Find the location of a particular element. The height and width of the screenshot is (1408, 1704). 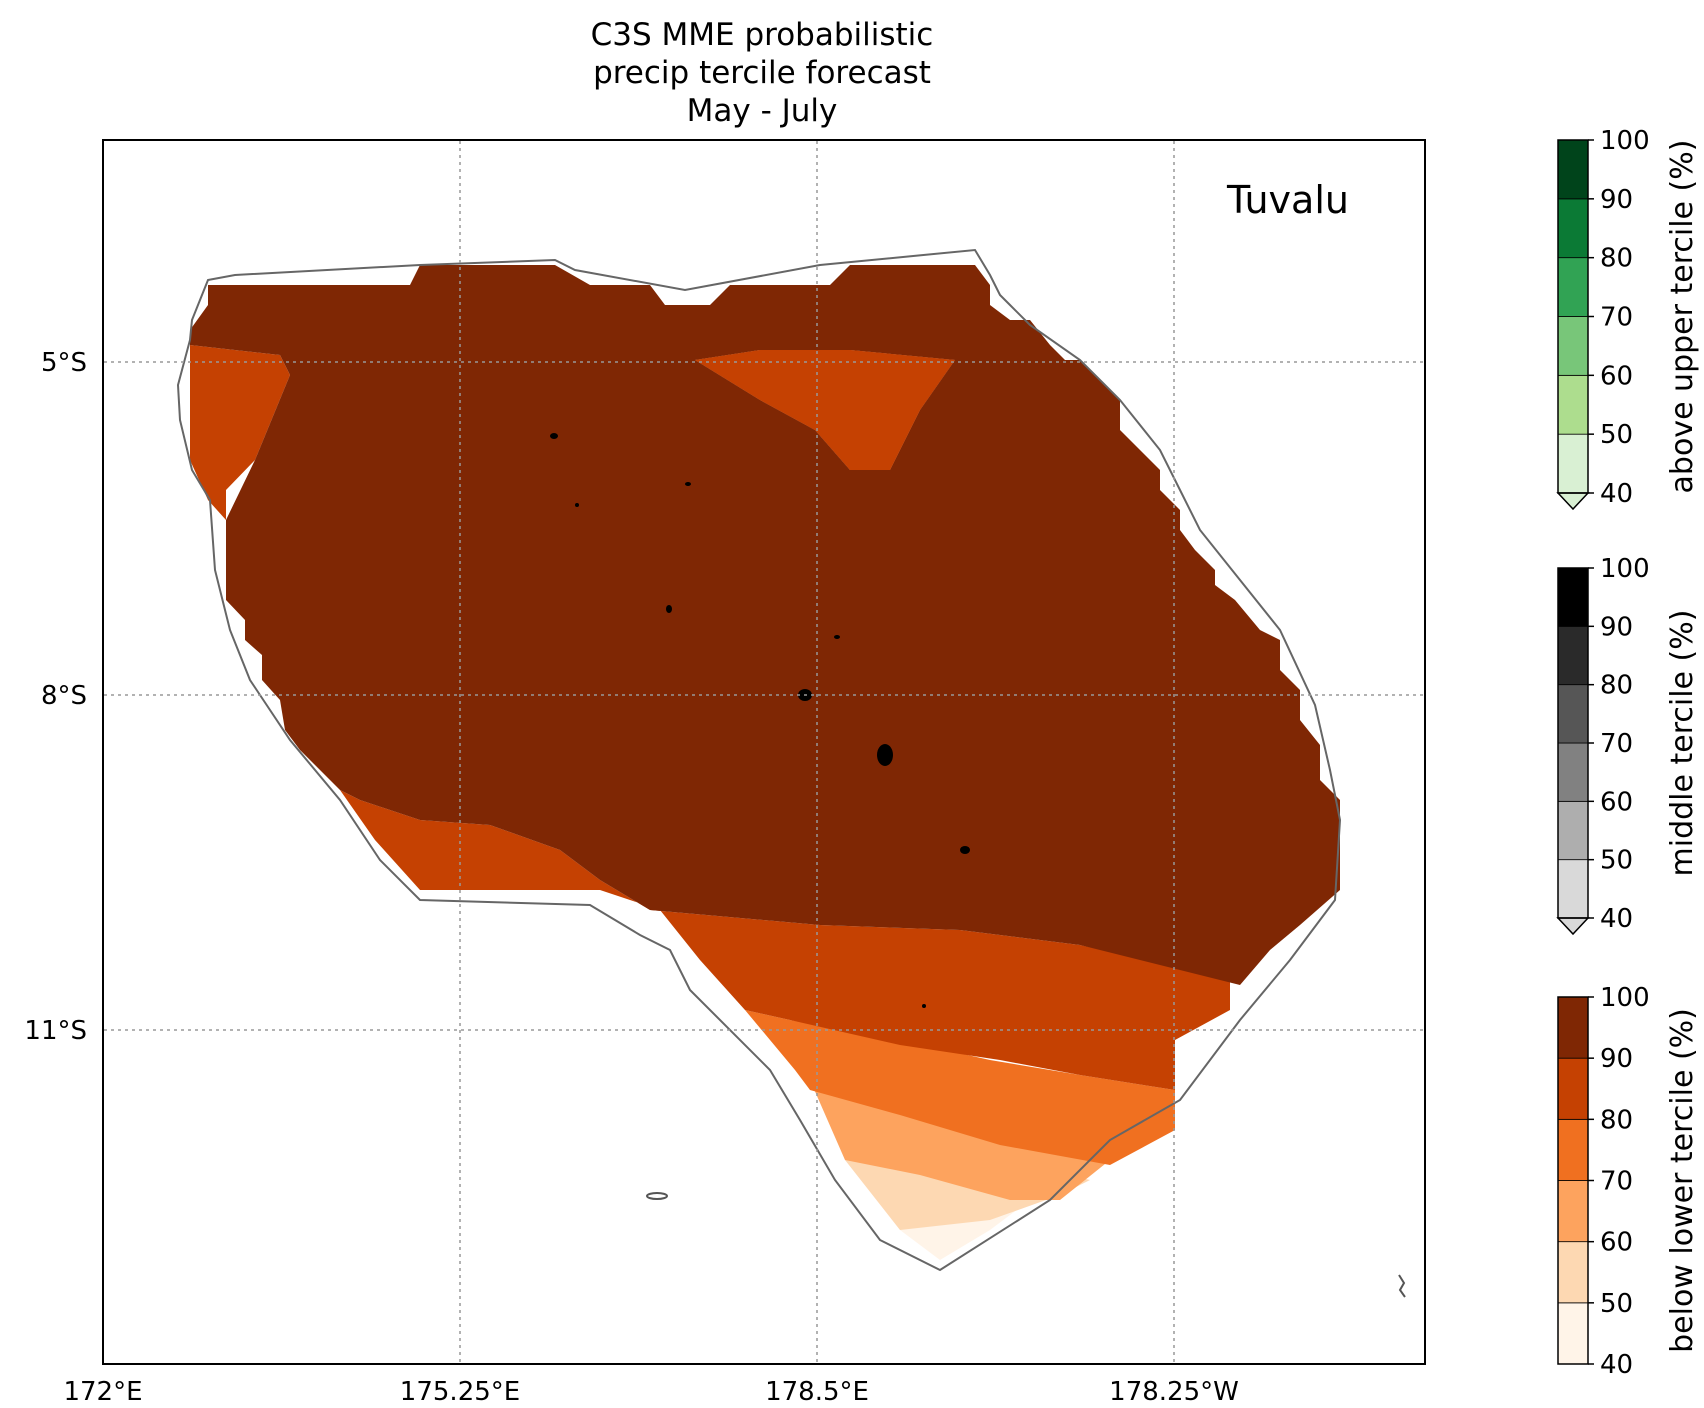

region-label: Tuvalu is located at coordinates (1287, 200).